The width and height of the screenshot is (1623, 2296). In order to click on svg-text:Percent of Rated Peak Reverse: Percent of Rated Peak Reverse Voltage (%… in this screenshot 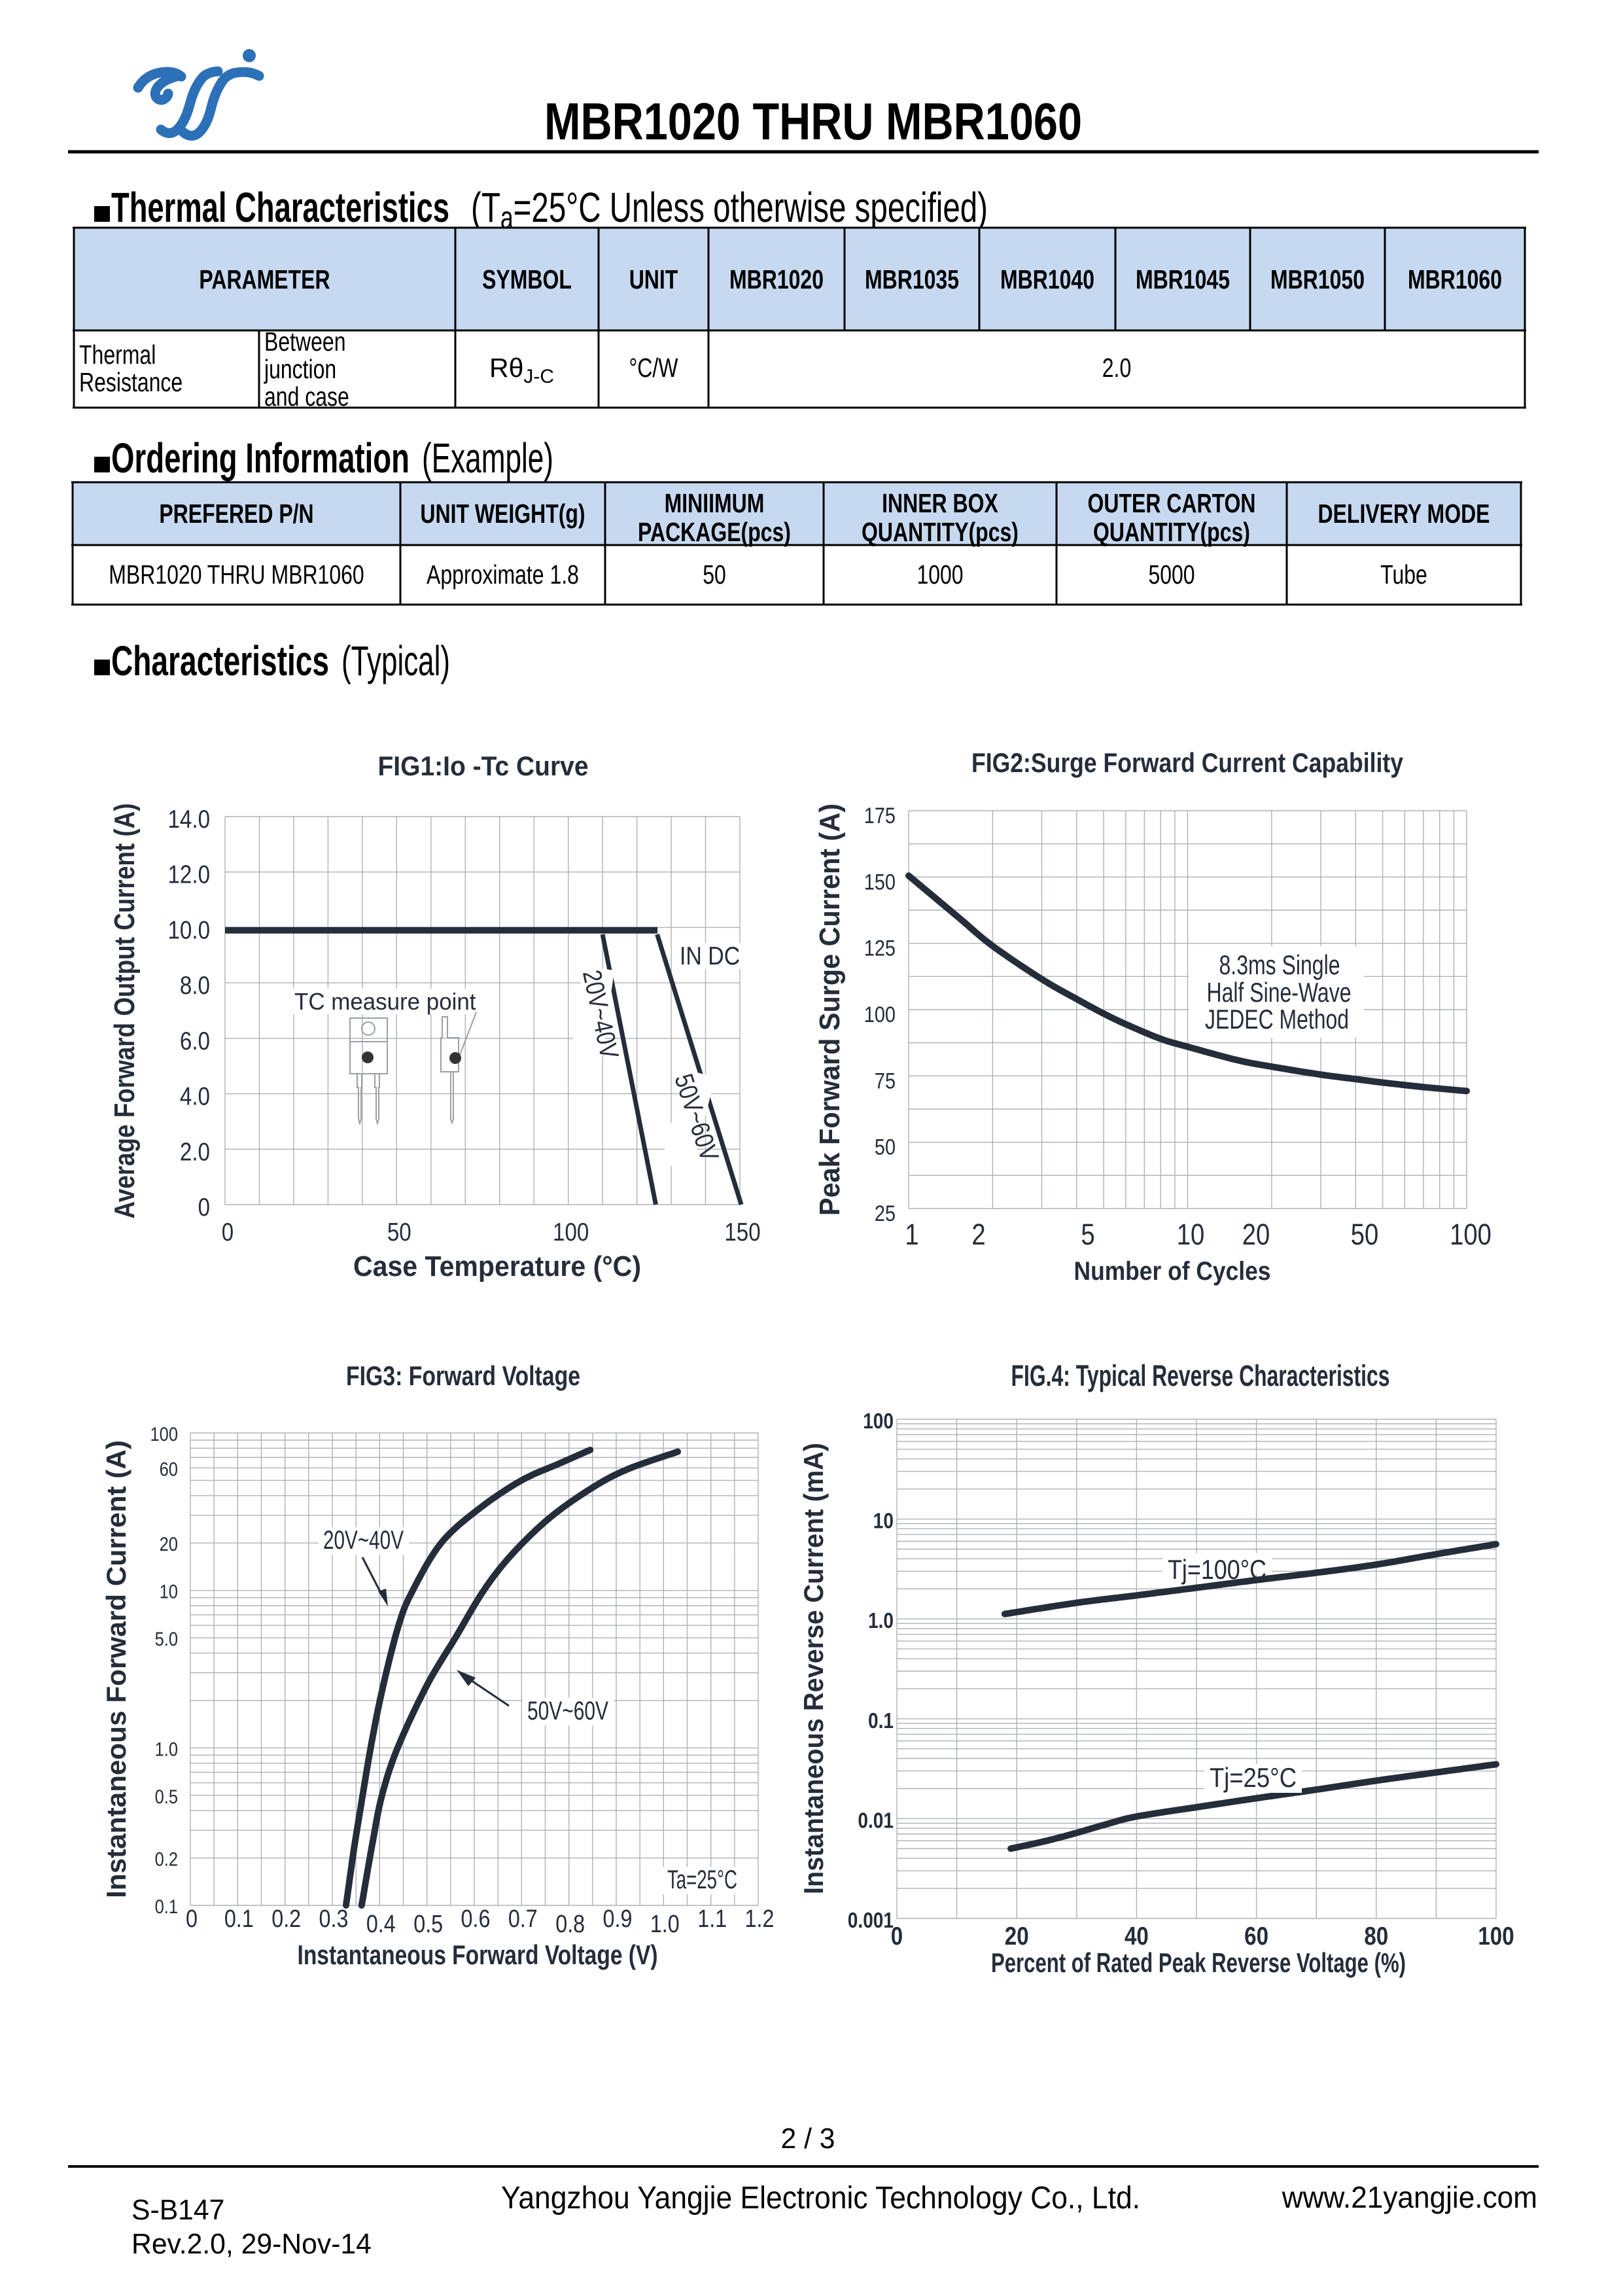, I will do `click(1198, 1963)`.